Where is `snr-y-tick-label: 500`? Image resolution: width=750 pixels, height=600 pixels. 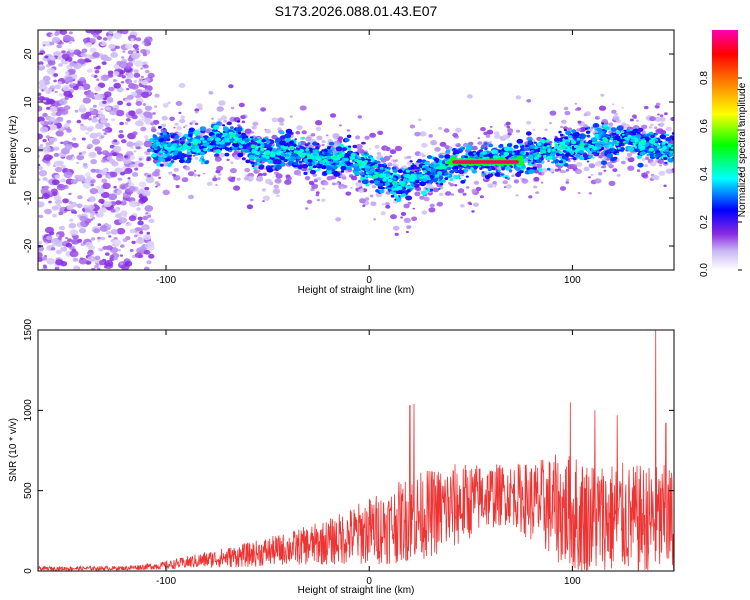 snr-y-tick-label: 500 is located at coordinates (28, 490).